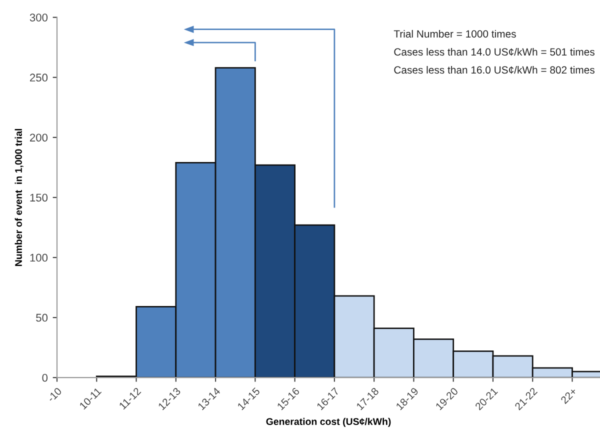 This screenshot has height=434, width=600. What do you see at coordinates (42, 318) in the screenshot?
I see `y-tick-label: 50` at bounding box center [42, 318].